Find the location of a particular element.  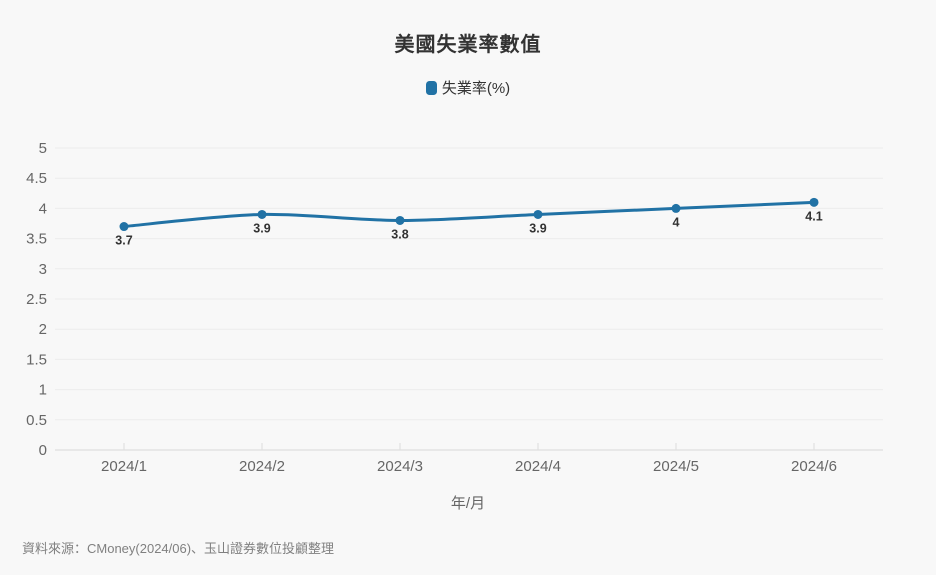

y-axis-tick-label: 0 is located at coordinates (43, 450).